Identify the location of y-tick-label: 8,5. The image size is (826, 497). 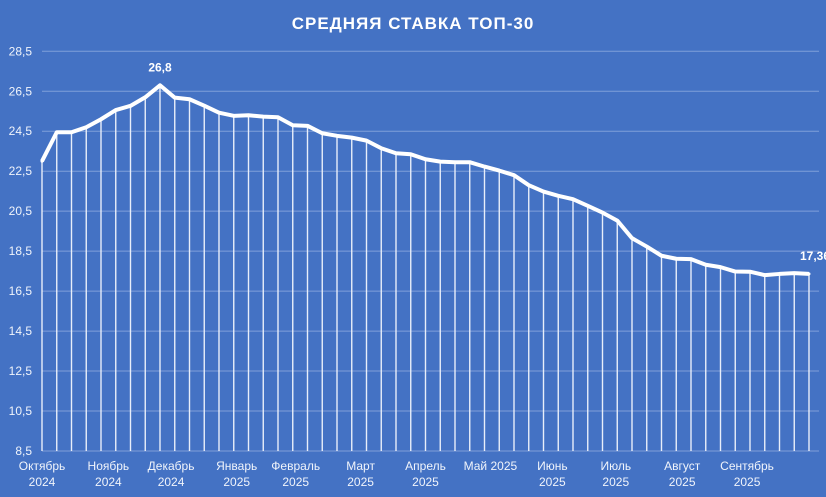
(23, 451).